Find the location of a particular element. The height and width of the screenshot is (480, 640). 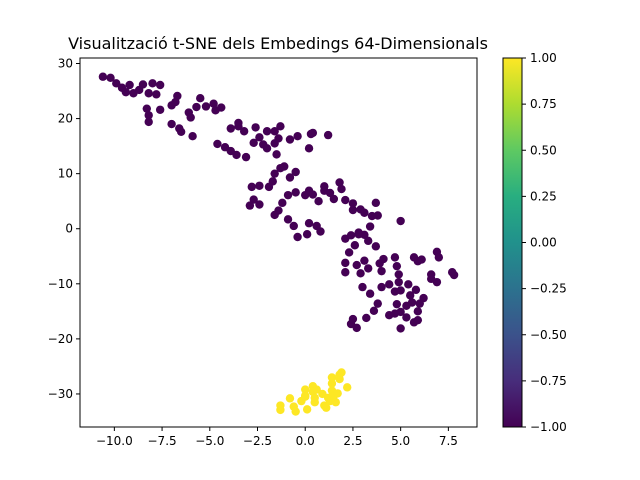

colorbar-tick-label: 0.50 is located at coordinates (543, 150).